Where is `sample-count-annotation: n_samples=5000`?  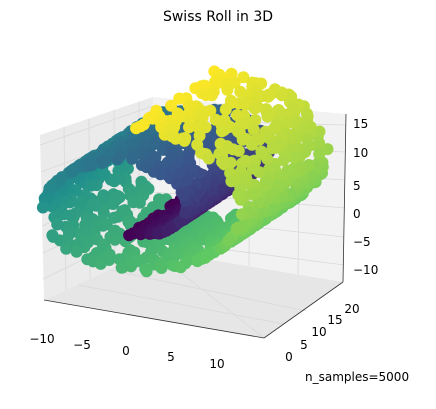 sample-count-annotation: n_samples=5000 is located at coordinates (357, 377).